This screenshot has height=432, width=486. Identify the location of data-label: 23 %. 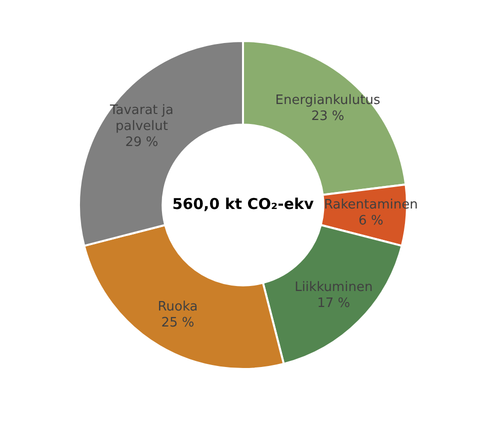
(327, 116).